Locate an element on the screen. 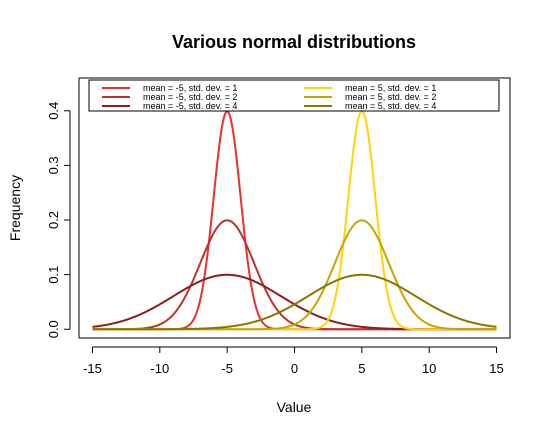  legend-box is located at coordinates (294, 95).